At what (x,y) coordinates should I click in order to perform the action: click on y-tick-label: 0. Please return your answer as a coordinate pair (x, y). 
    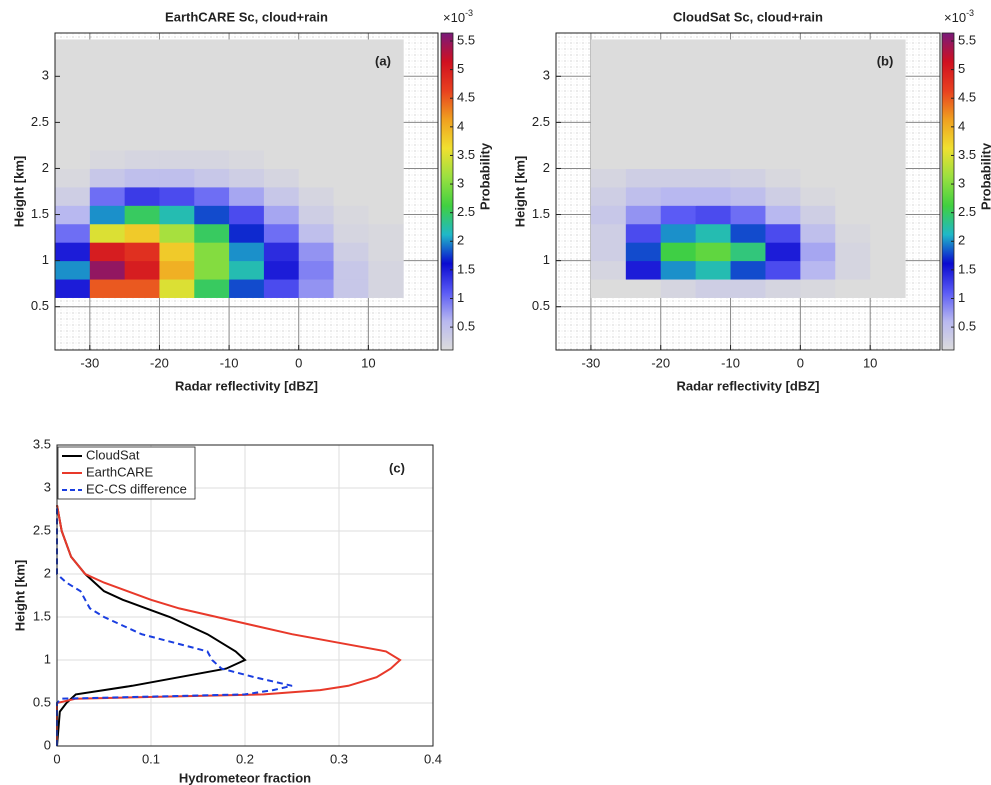
    Looking at the image, I should click on (47, 744).